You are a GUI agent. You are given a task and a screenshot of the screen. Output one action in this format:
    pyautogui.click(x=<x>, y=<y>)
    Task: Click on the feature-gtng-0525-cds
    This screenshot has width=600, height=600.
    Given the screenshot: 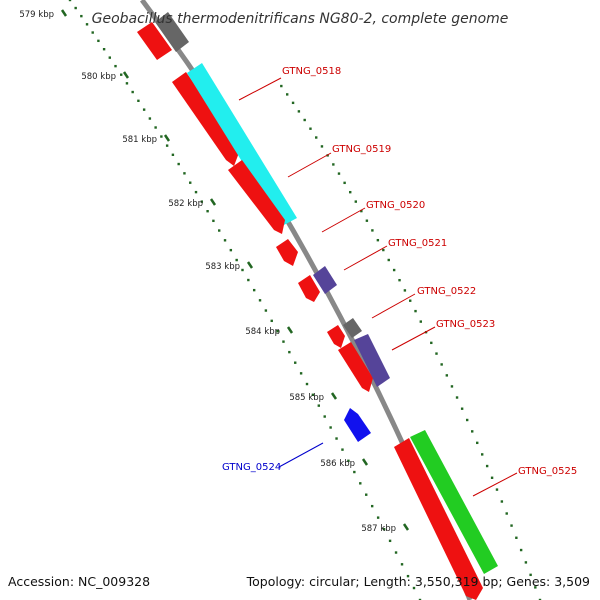 What is the action you would take?
    pyautogui.click(x=438, y=519)
    